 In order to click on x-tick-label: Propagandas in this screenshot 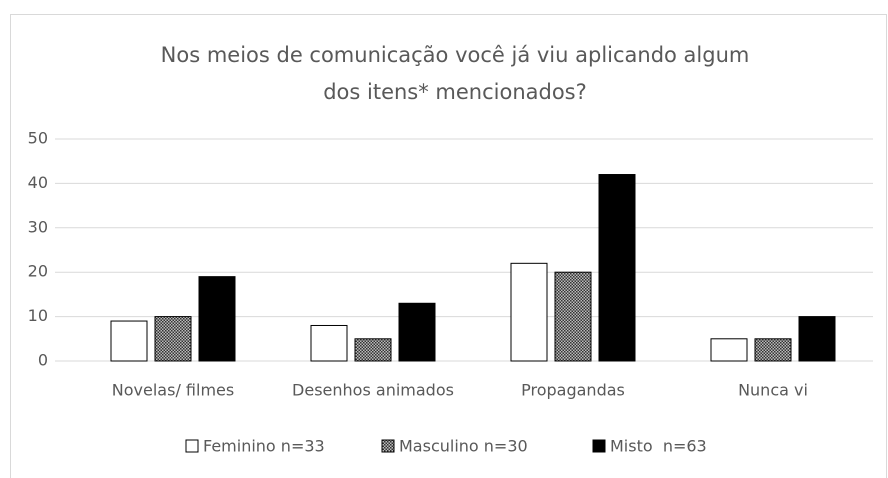, I will do `click(573, 390)`.